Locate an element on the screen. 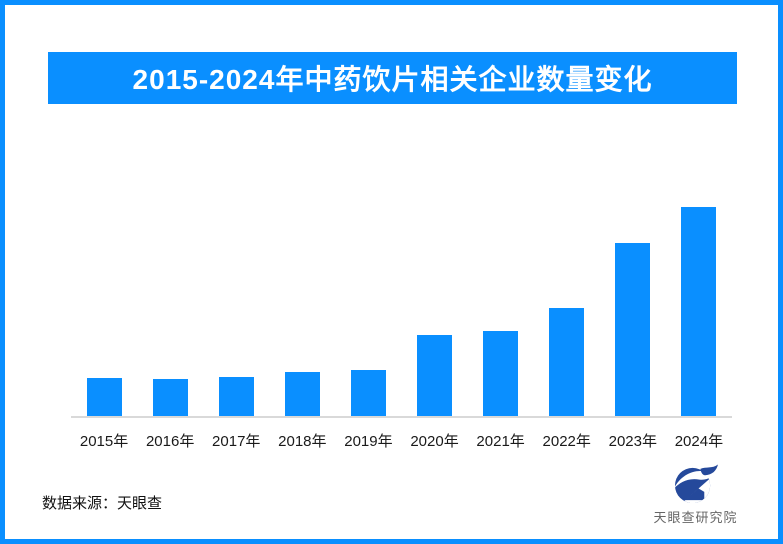  chart-bar-2024 is located at coordinates (699, 311).